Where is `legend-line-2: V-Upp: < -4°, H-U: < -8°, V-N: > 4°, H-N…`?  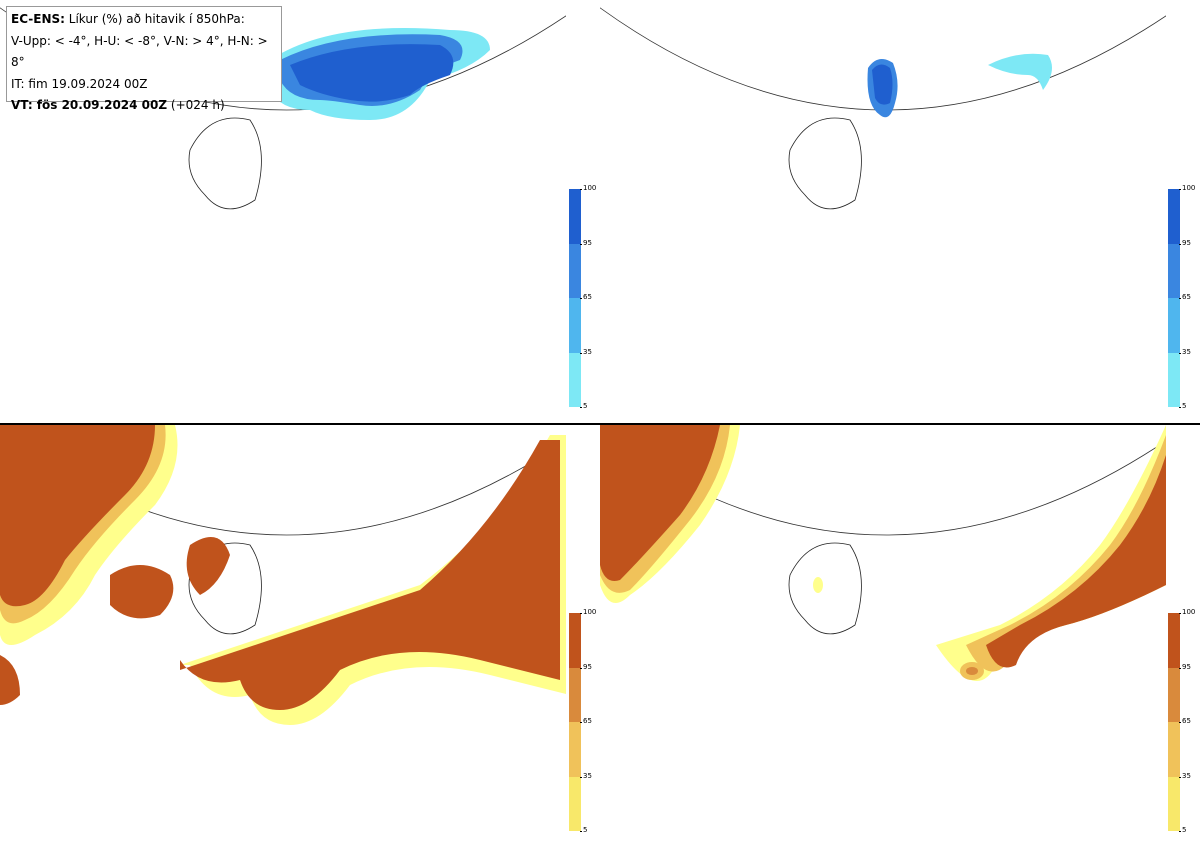
legend-line-2: V-Upp: < -4°, H-U: < -8°, V-N: > 4°, H-N… is located at coordinates (139, 51).